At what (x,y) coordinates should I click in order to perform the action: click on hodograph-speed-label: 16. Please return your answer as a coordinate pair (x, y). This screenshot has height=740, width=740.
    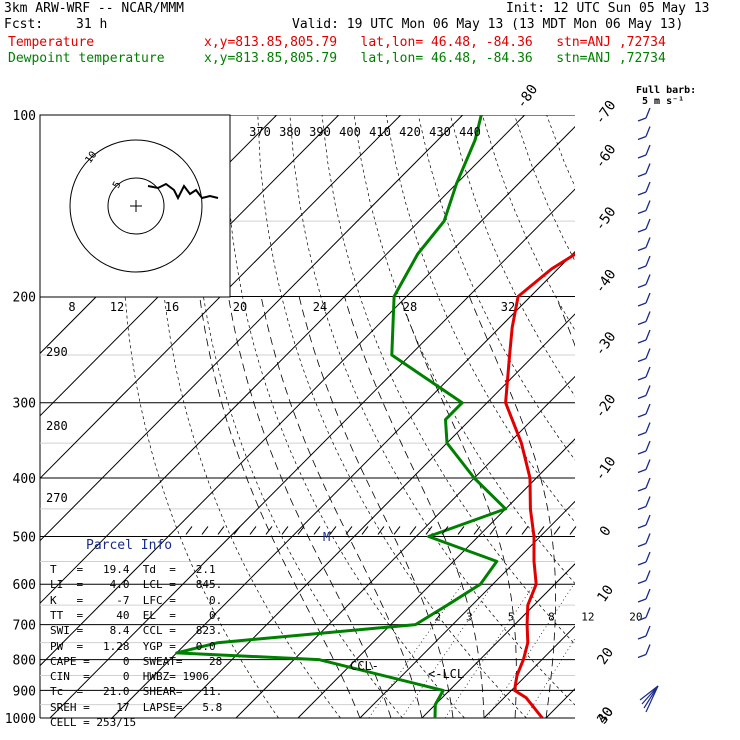
    Looking at the image, I should click on (172, 307).